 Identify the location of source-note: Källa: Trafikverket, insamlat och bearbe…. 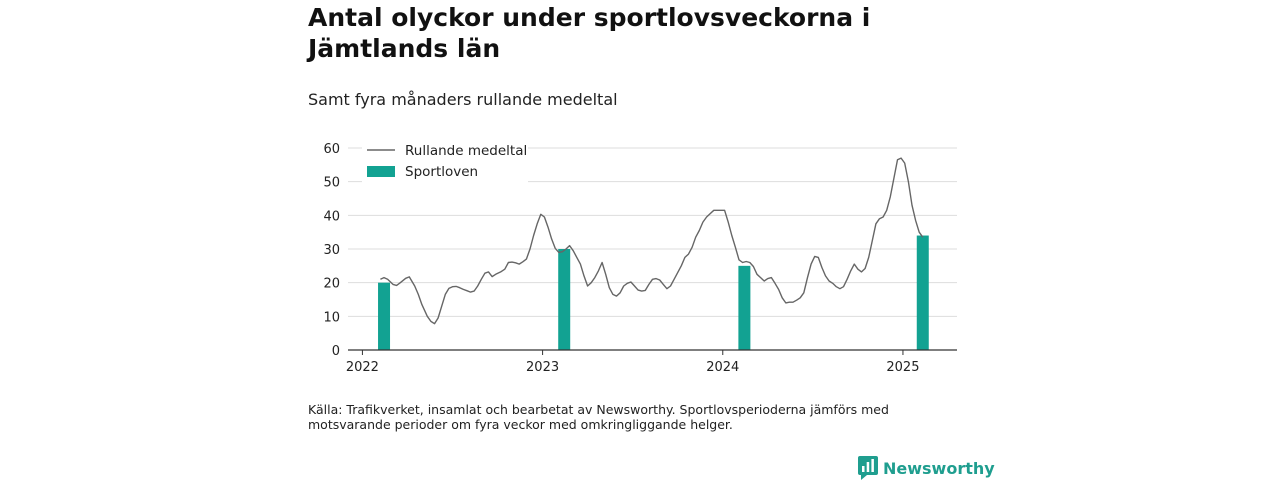
(598, 417).